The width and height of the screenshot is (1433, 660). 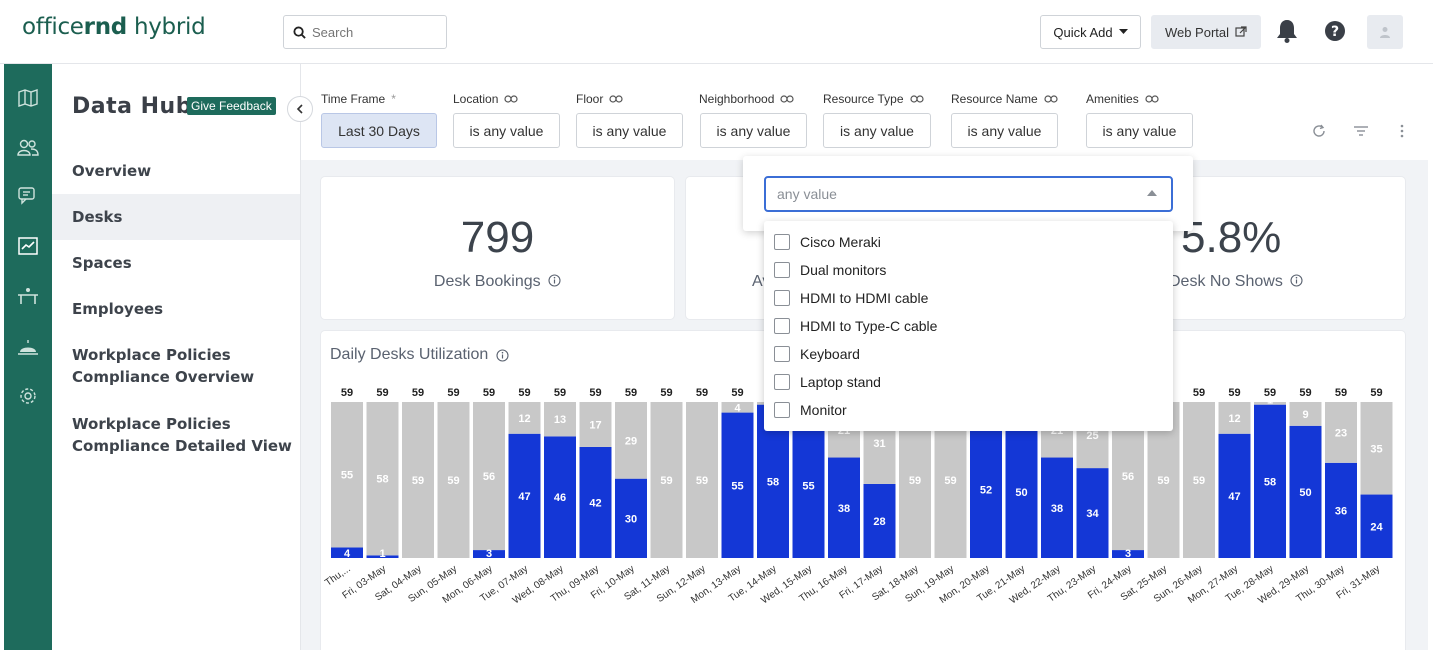 I want to click on filter-neighborhood: is any value, so click(x=753, y=130).